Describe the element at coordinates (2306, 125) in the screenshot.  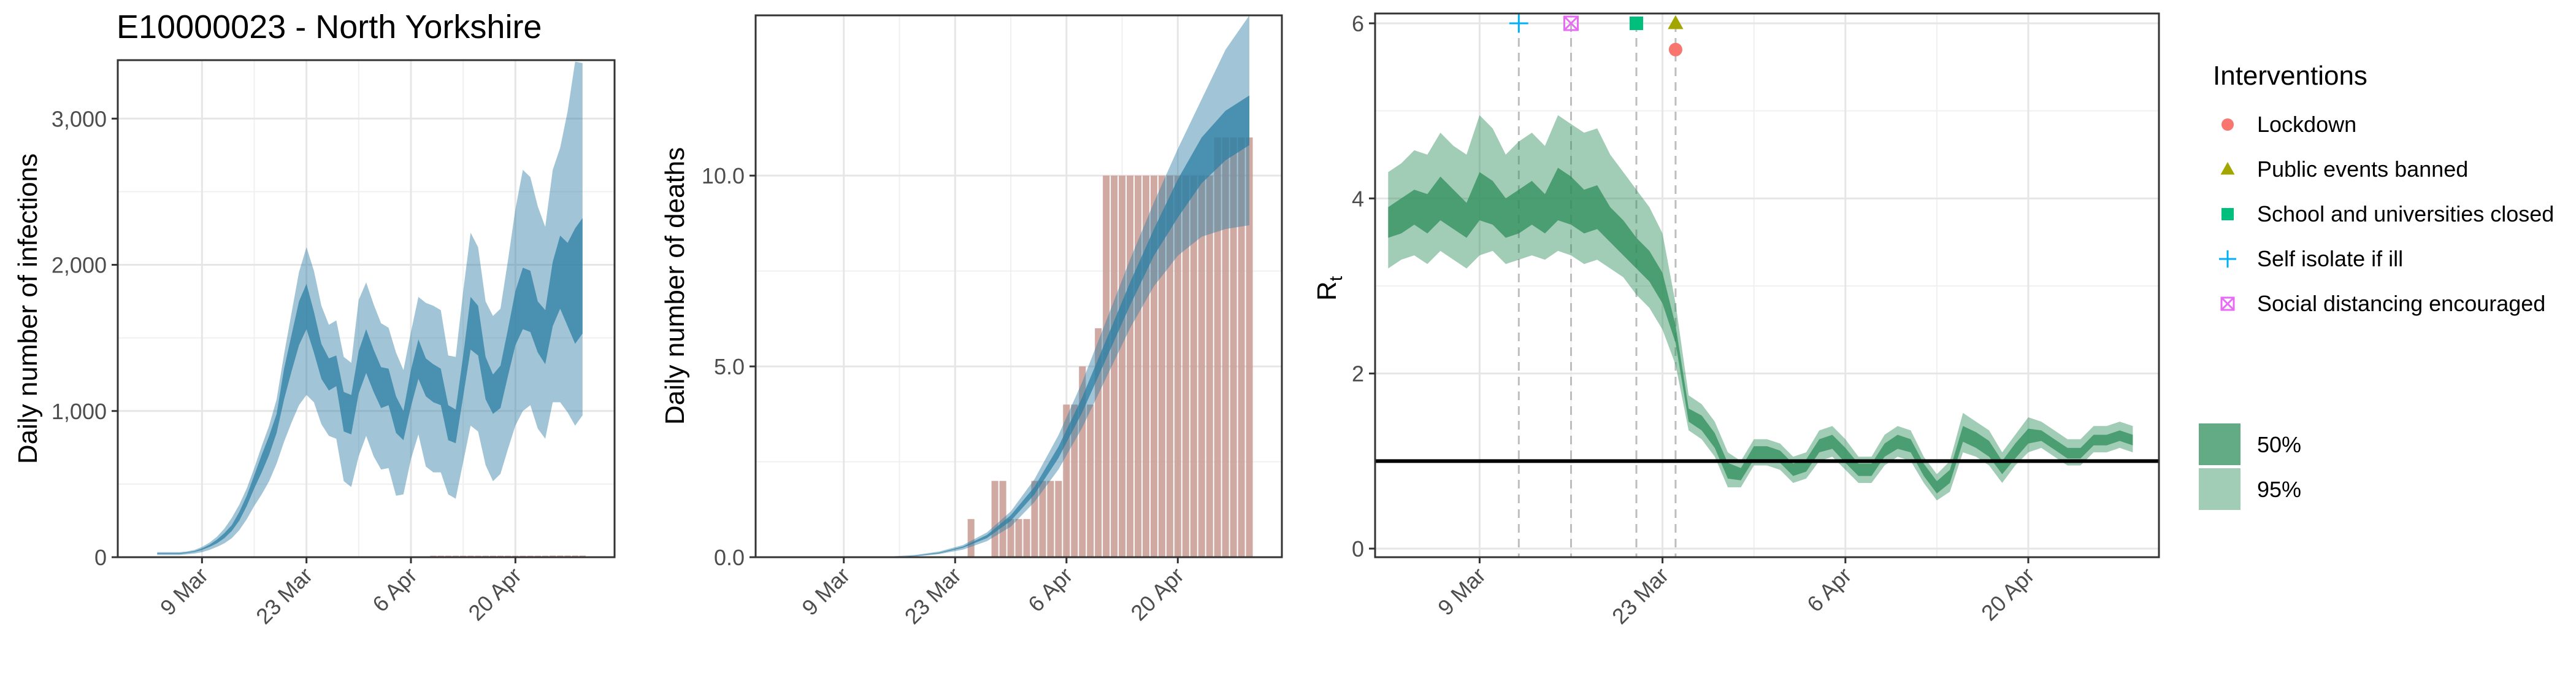
I see `legend-item-label: Lockdown` at that location.